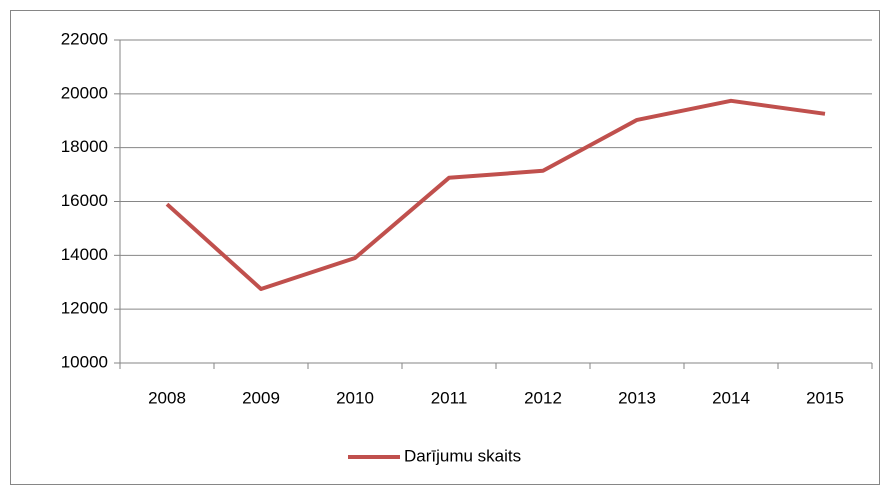 The height and width of the screenshot is (490, 887). Describe the element at coordinates (731, 397) in the screenshot. I see `x-tick-label: 2014` at that location.